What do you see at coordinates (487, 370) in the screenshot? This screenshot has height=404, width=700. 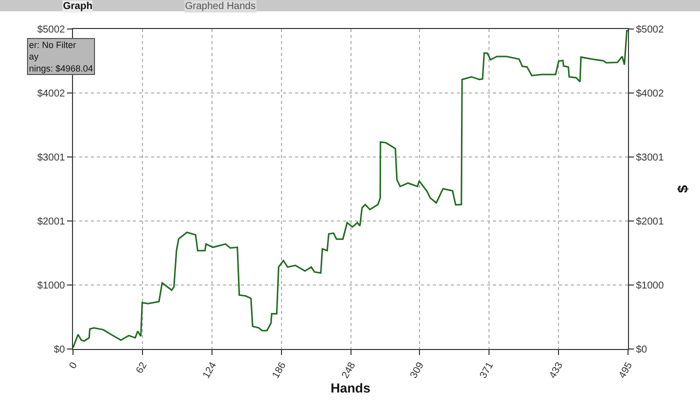 I see `x-tick-label: 371` at bounding box center [487, 370].